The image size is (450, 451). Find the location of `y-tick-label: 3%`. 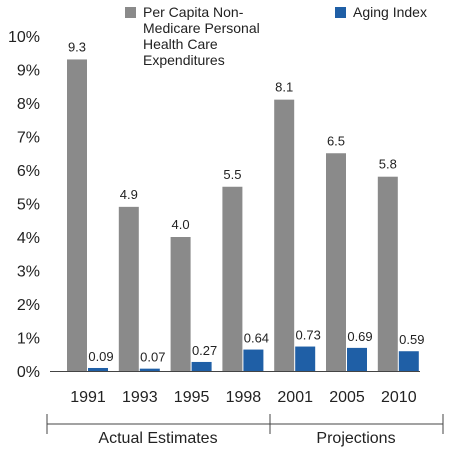

y-tick-label: 3% is located at coordinates (28, 272).